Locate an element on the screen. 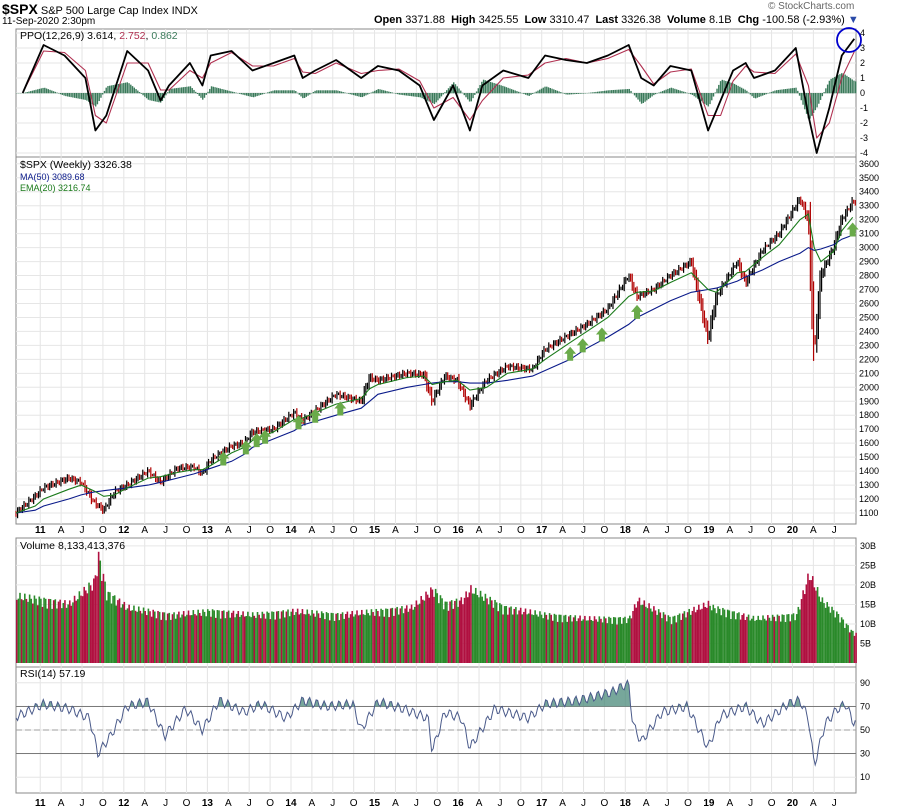 The width and height of the screenshot is (900, 811). price-y-tick: 1700 is located at coordinates (869, 429).